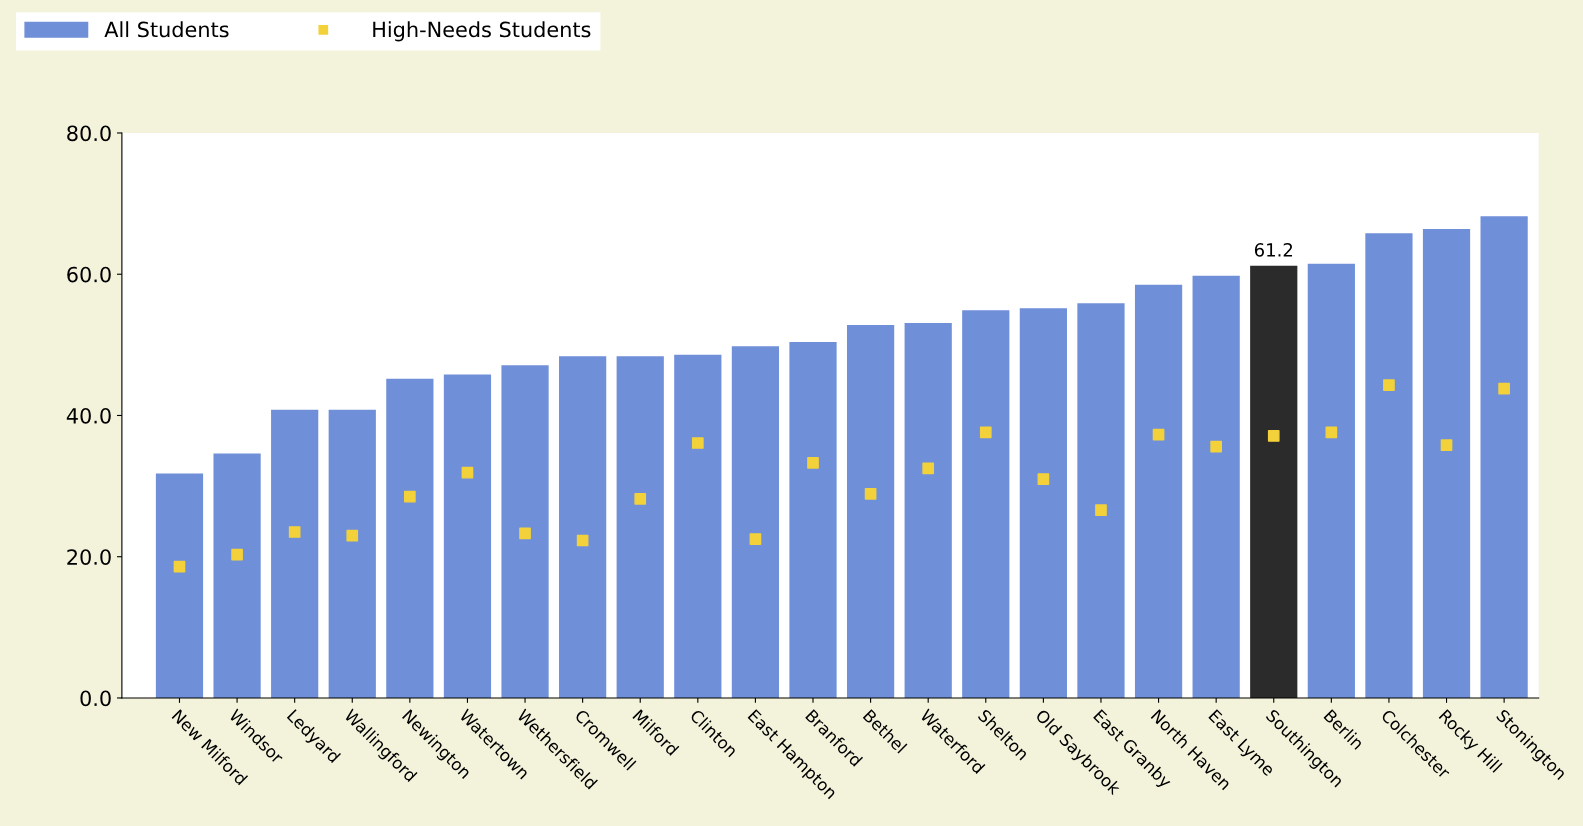 Image resolution: width=1583 pixels, height=826 pixels. I want to click on text: 20.0, so click(89, 557).